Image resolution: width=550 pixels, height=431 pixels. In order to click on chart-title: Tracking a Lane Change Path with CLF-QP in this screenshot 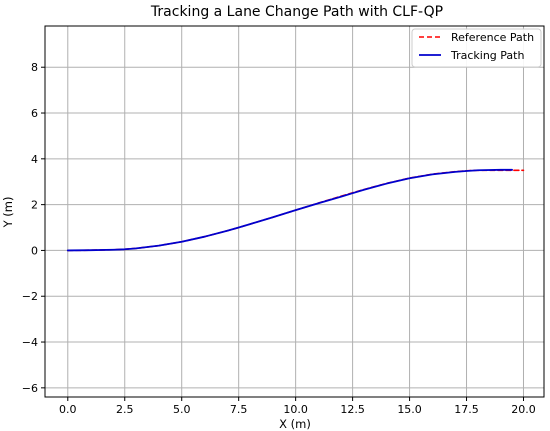, I will do `click(296, 12)`.